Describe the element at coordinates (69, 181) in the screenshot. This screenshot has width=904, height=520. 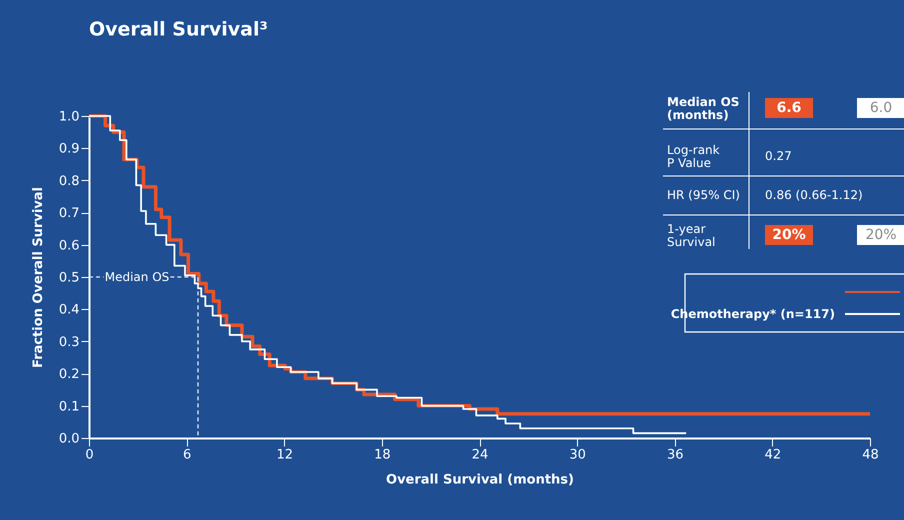
I see `y-tick-label: 0.8` at that location.